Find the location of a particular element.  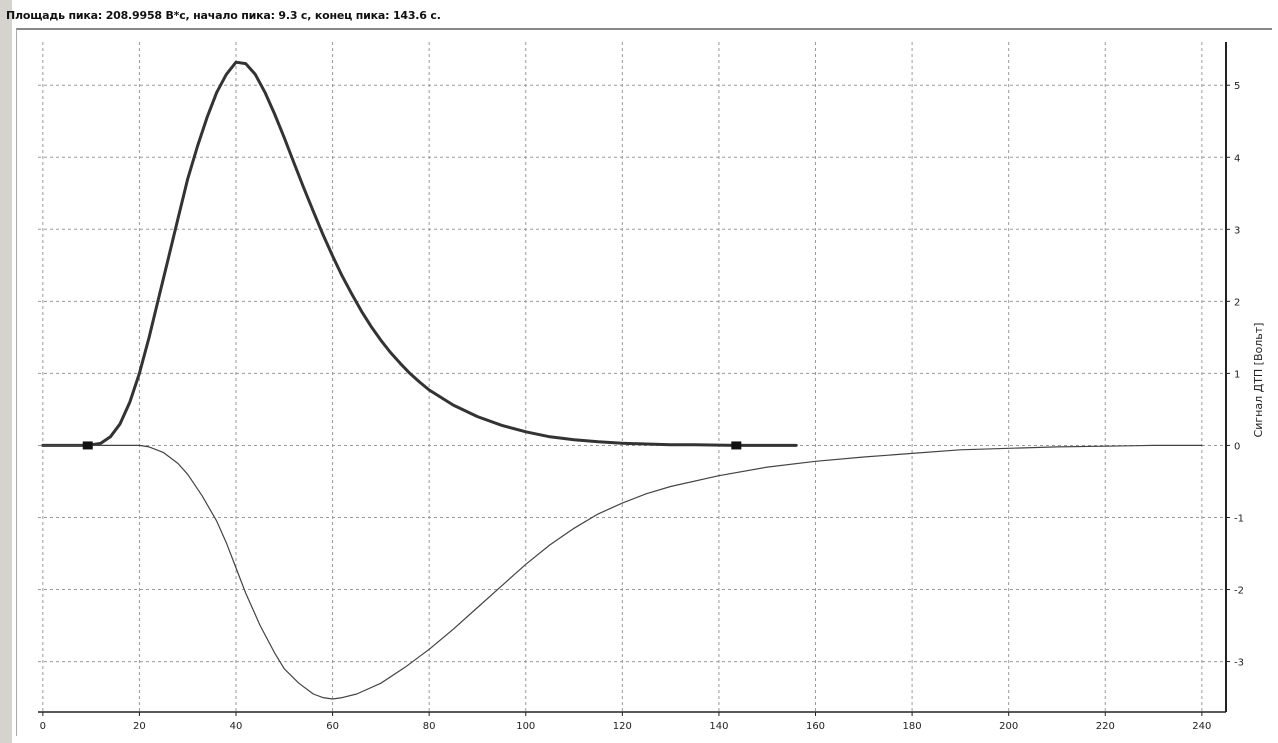

x-tick-label: 0 is located at coordinates (43, 726).